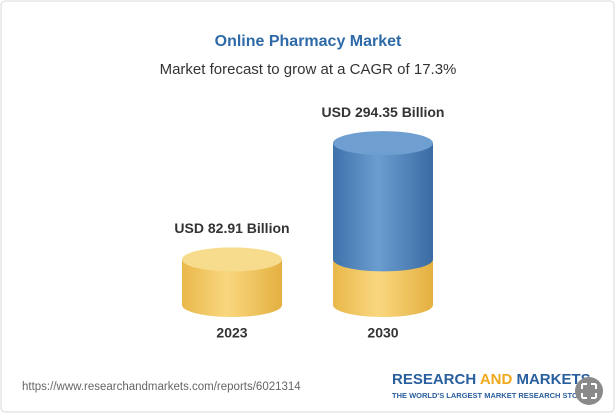  Describe the element at coordinates (434, 379) in the screenshot. I see `logo-first: RESEARCH` at that location.